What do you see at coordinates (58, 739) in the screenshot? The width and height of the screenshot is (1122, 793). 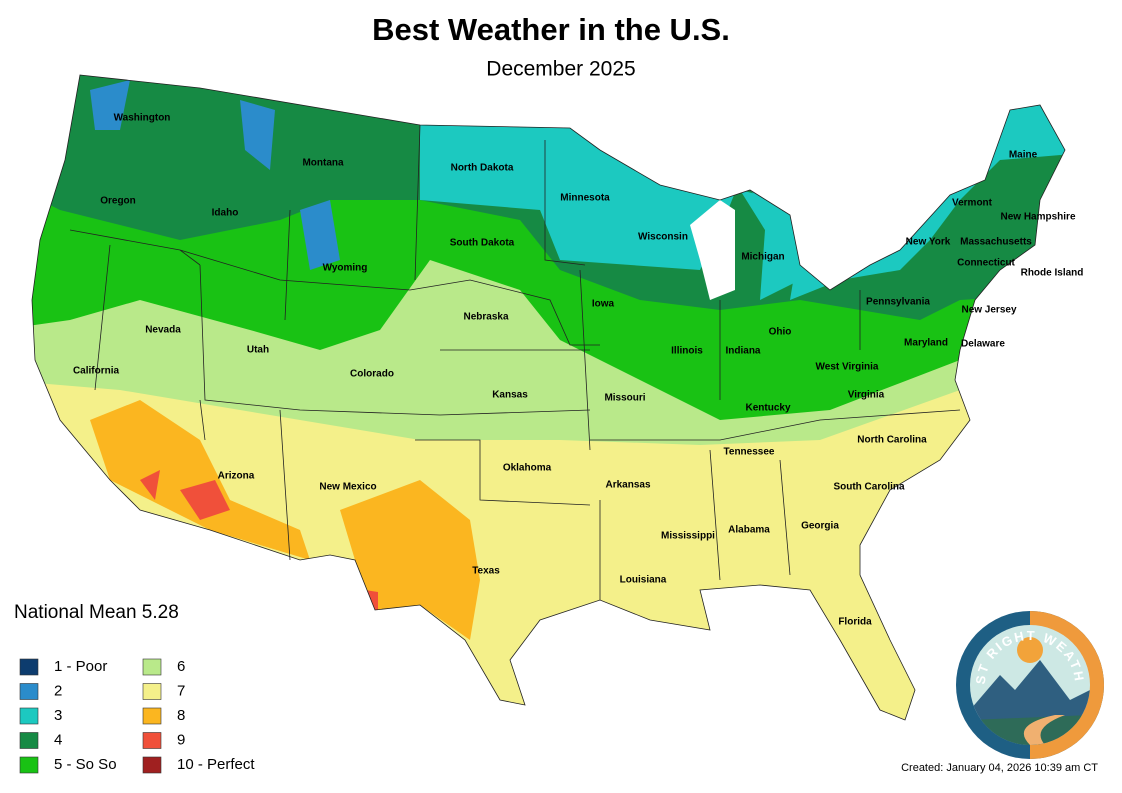 I see `legend-label: 4` at bounding box center [58, 739].